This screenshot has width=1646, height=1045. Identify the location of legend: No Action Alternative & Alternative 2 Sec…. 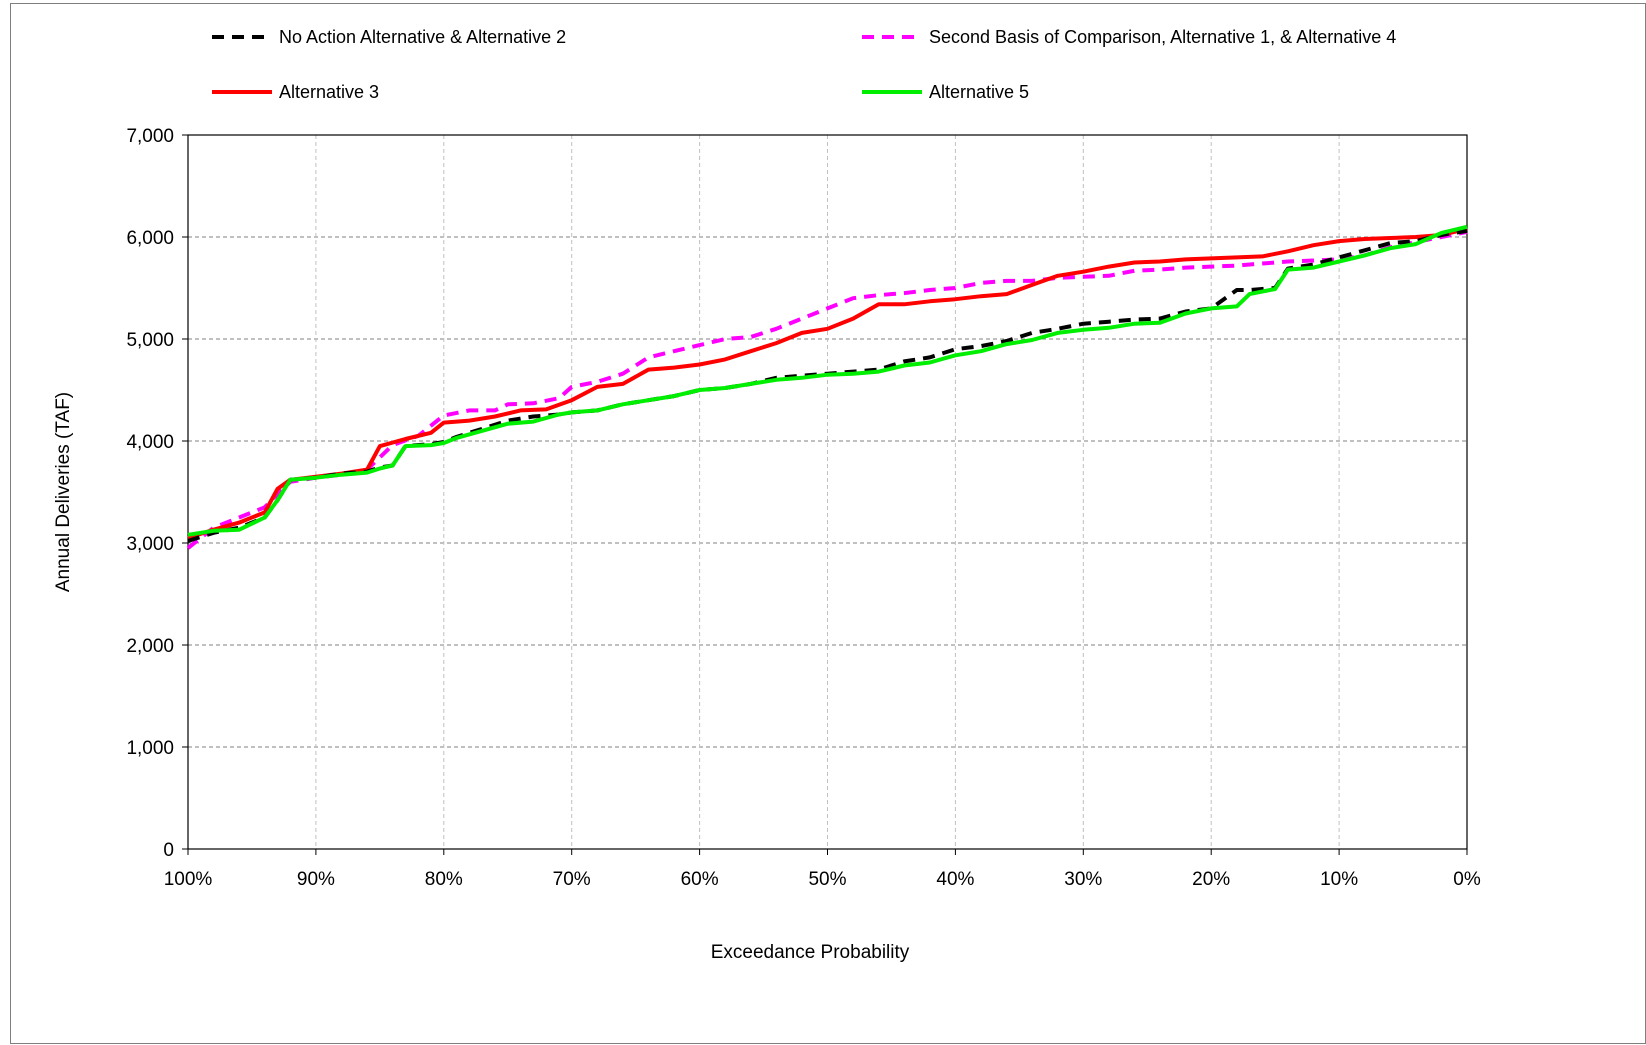
(804, 64).